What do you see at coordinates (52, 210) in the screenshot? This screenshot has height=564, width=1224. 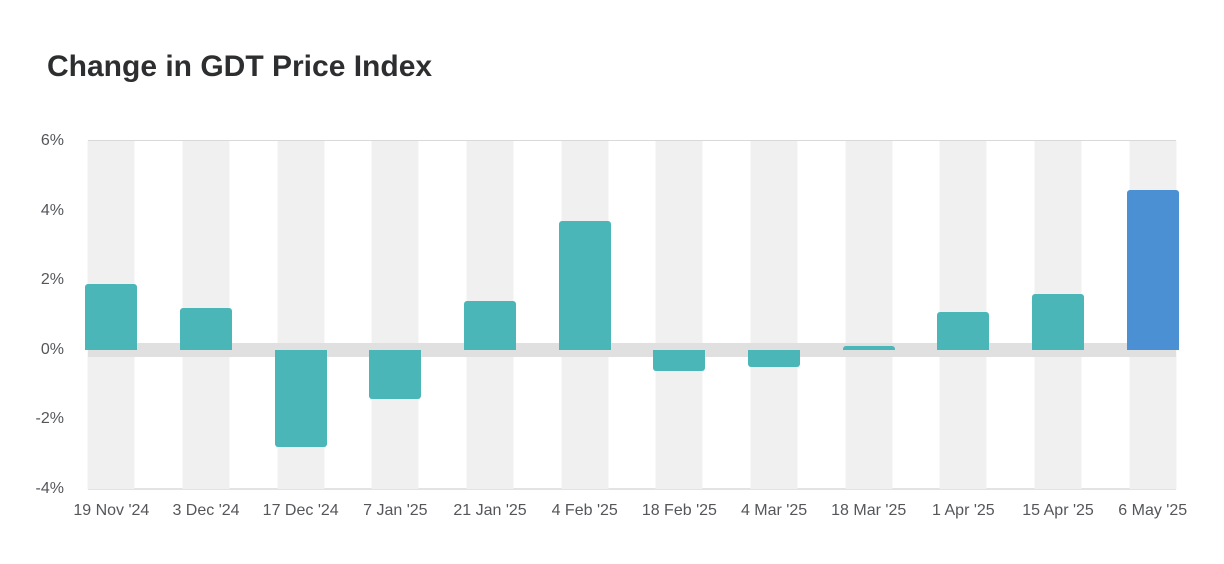 I see `y-axis-label: 4%` at bounding box center [52, 210].